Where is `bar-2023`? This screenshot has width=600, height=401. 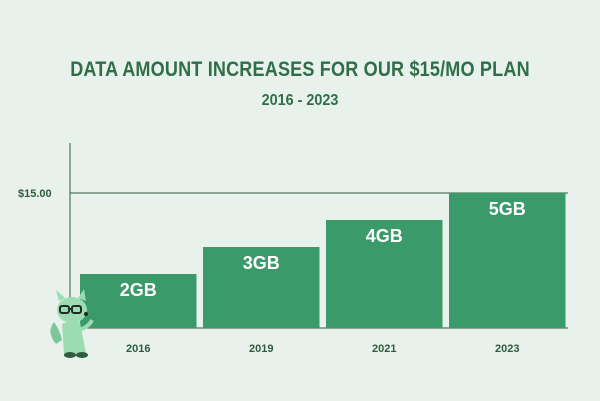 bar-2023 is located at coordinates (507, 260).